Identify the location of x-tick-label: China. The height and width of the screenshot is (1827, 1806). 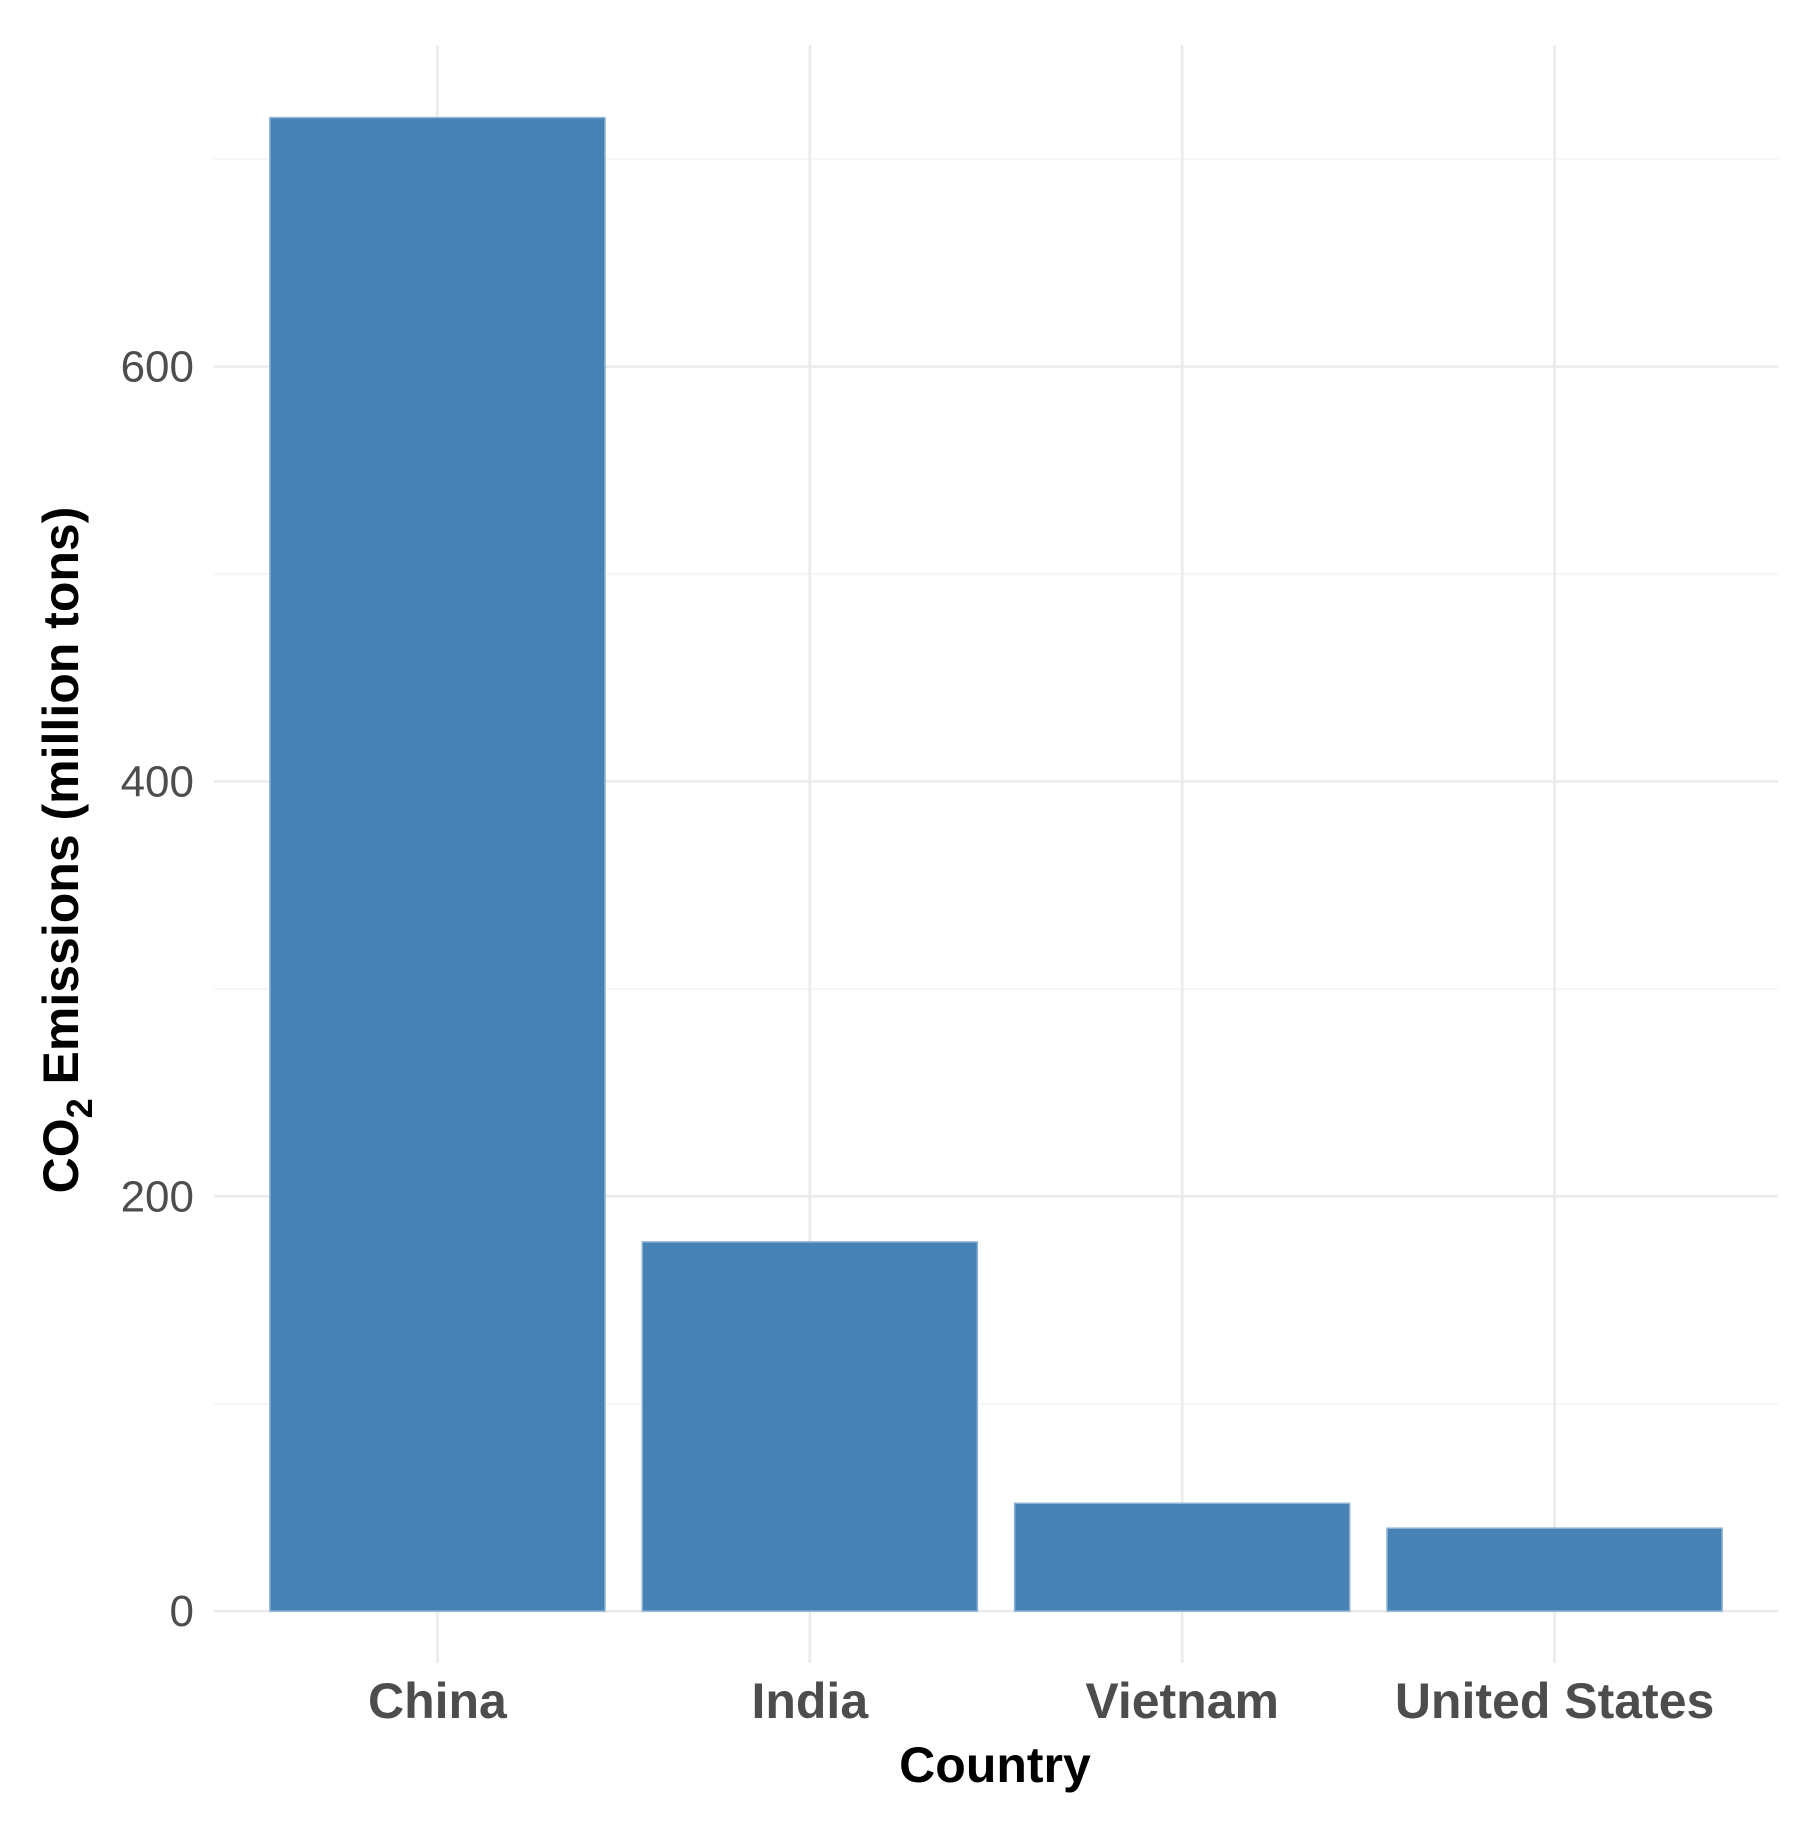
(438, 1701).